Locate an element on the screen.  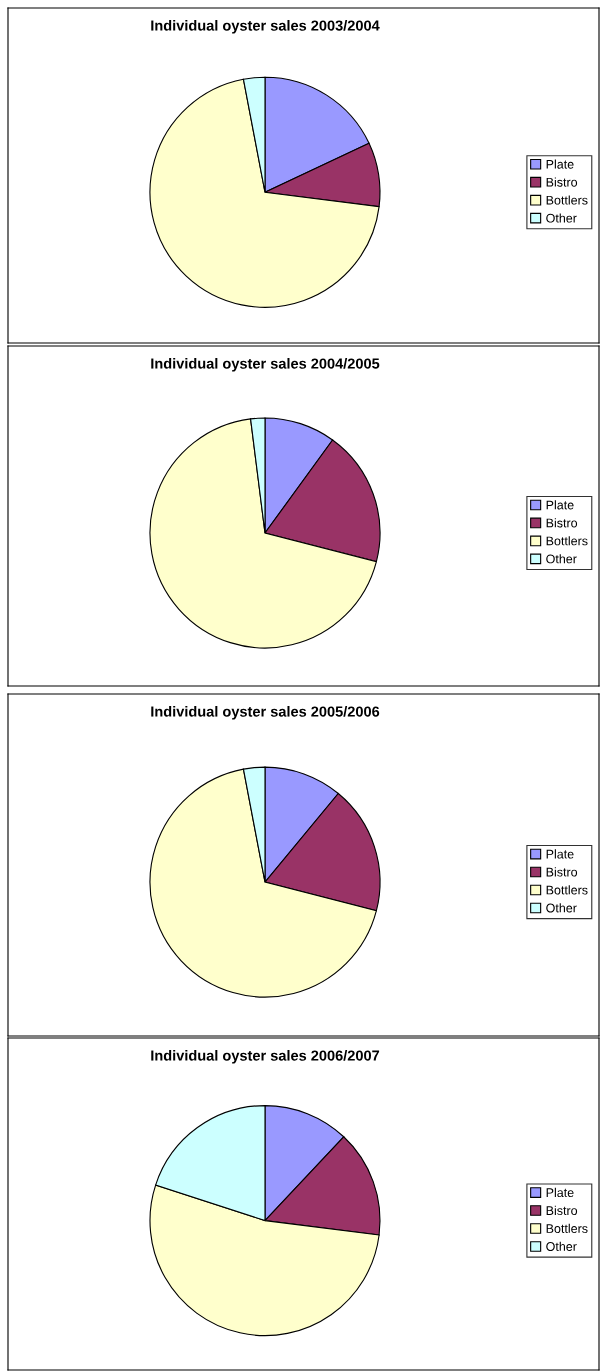
chart-title: Individual oyster sales 2003/2004 is located at coordinates (265, 27).